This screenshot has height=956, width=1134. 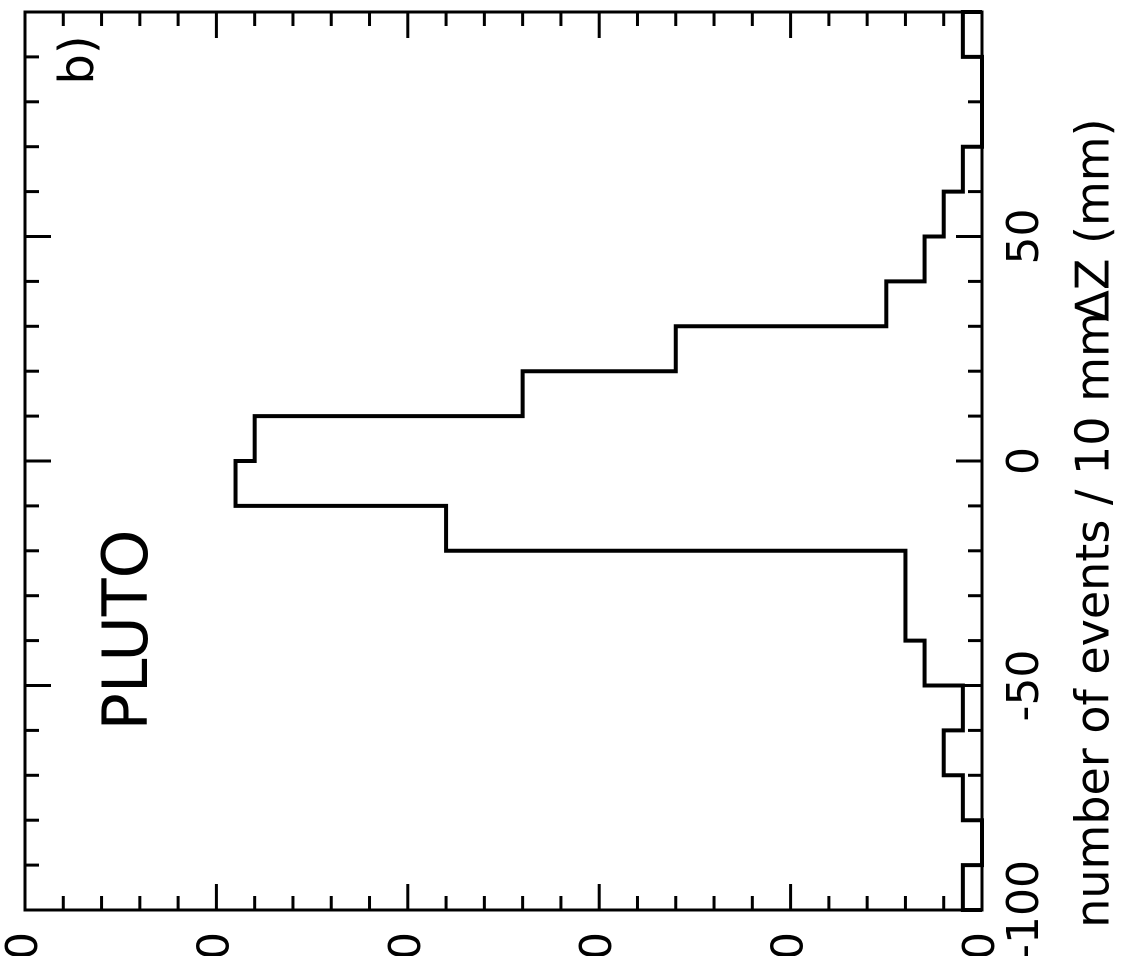 What do you see at coordinates (213, 944) in the screenshot?
I see `y-tick-label: 40` at bounding box center [213, 944].